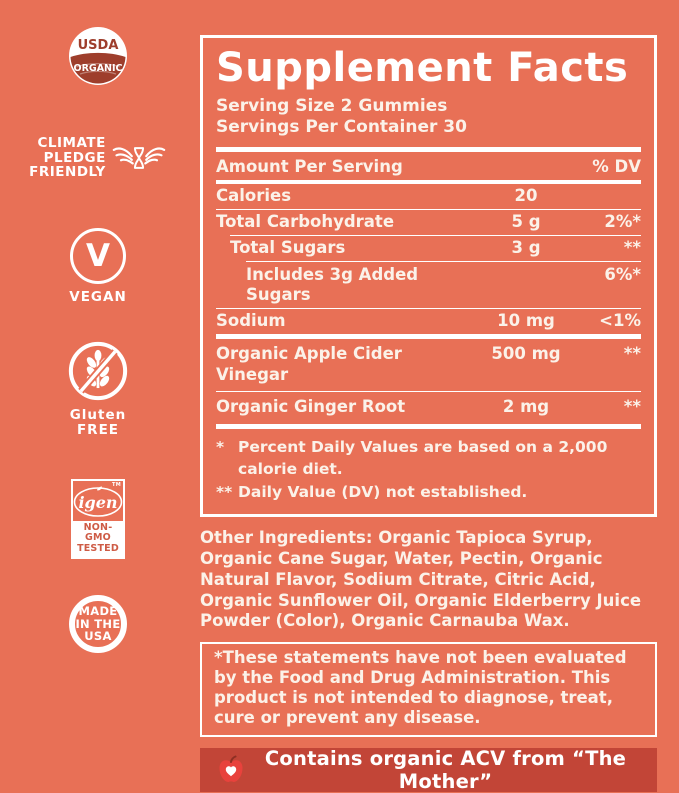 The height and width of the screenshot is (793, 679). What do you see at coordinates (224, 491) in the screenshot?
I see `footnote-mark: **` at bounding box center [224, 491].